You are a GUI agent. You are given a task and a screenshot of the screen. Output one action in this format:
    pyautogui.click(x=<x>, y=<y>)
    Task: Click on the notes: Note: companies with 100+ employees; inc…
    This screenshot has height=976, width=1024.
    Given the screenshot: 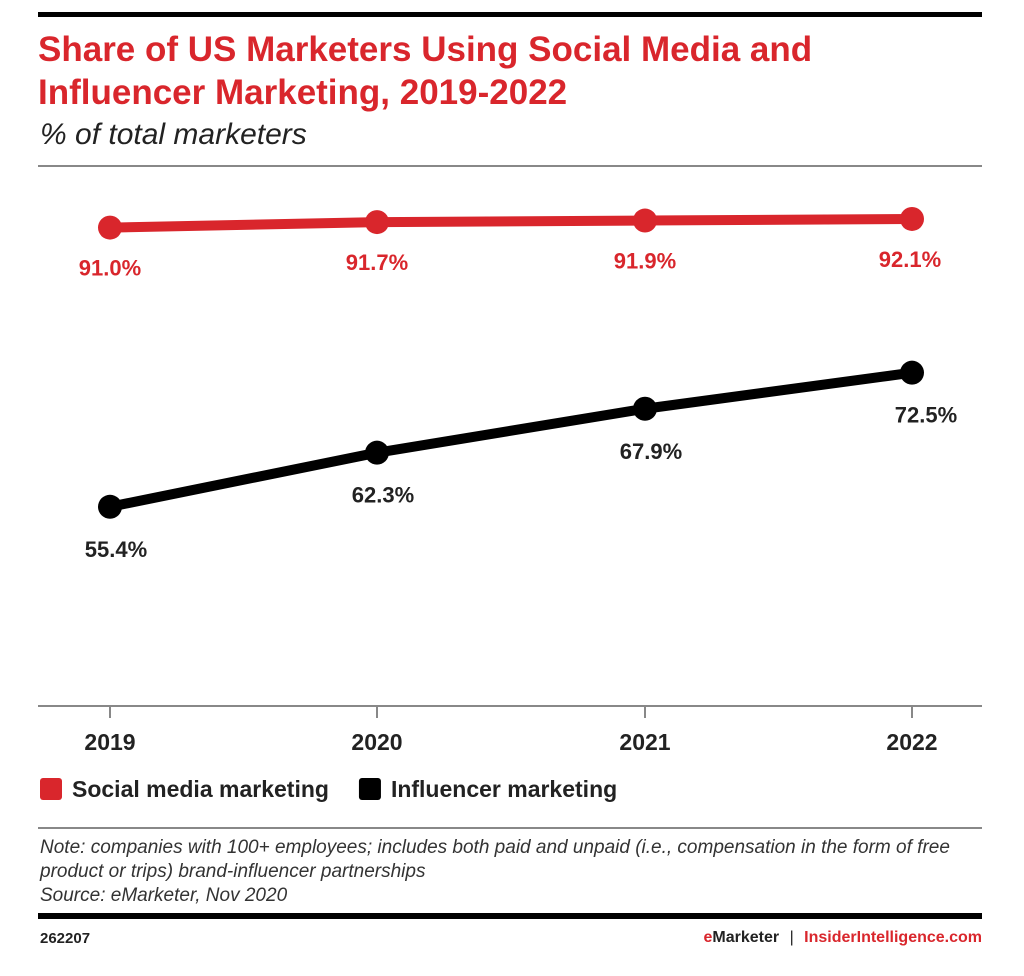 What is the action you would take?
    pyautogui.click(x=510, y=872)
    